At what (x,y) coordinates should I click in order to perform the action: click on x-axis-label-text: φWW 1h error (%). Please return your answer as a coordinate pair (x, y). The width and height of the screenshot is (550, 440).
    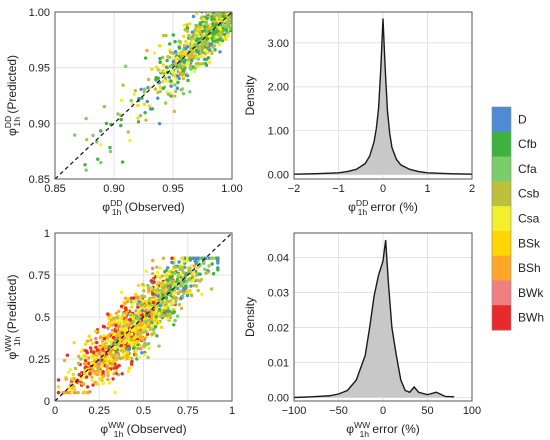
    Looking at the image, I should click on (383, 429).